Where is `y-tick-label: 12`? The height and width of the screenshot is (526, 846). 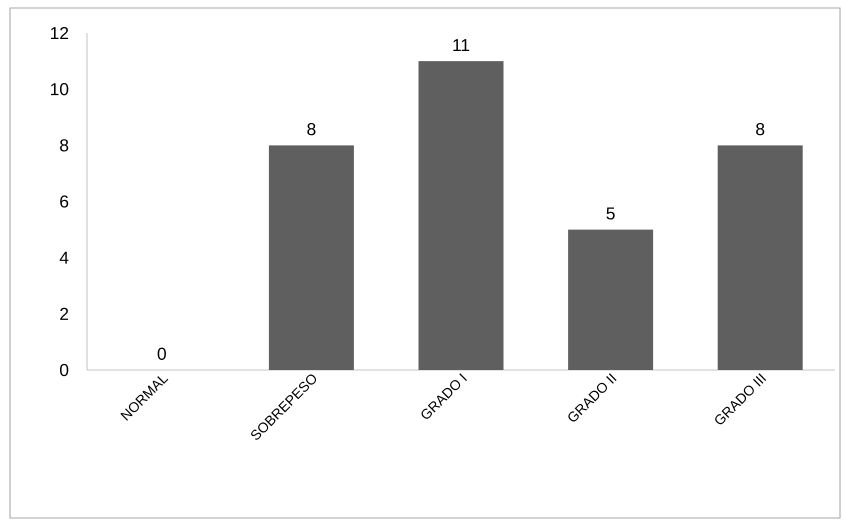
y-tick-label: 12 is located at coordinates (59, 33).